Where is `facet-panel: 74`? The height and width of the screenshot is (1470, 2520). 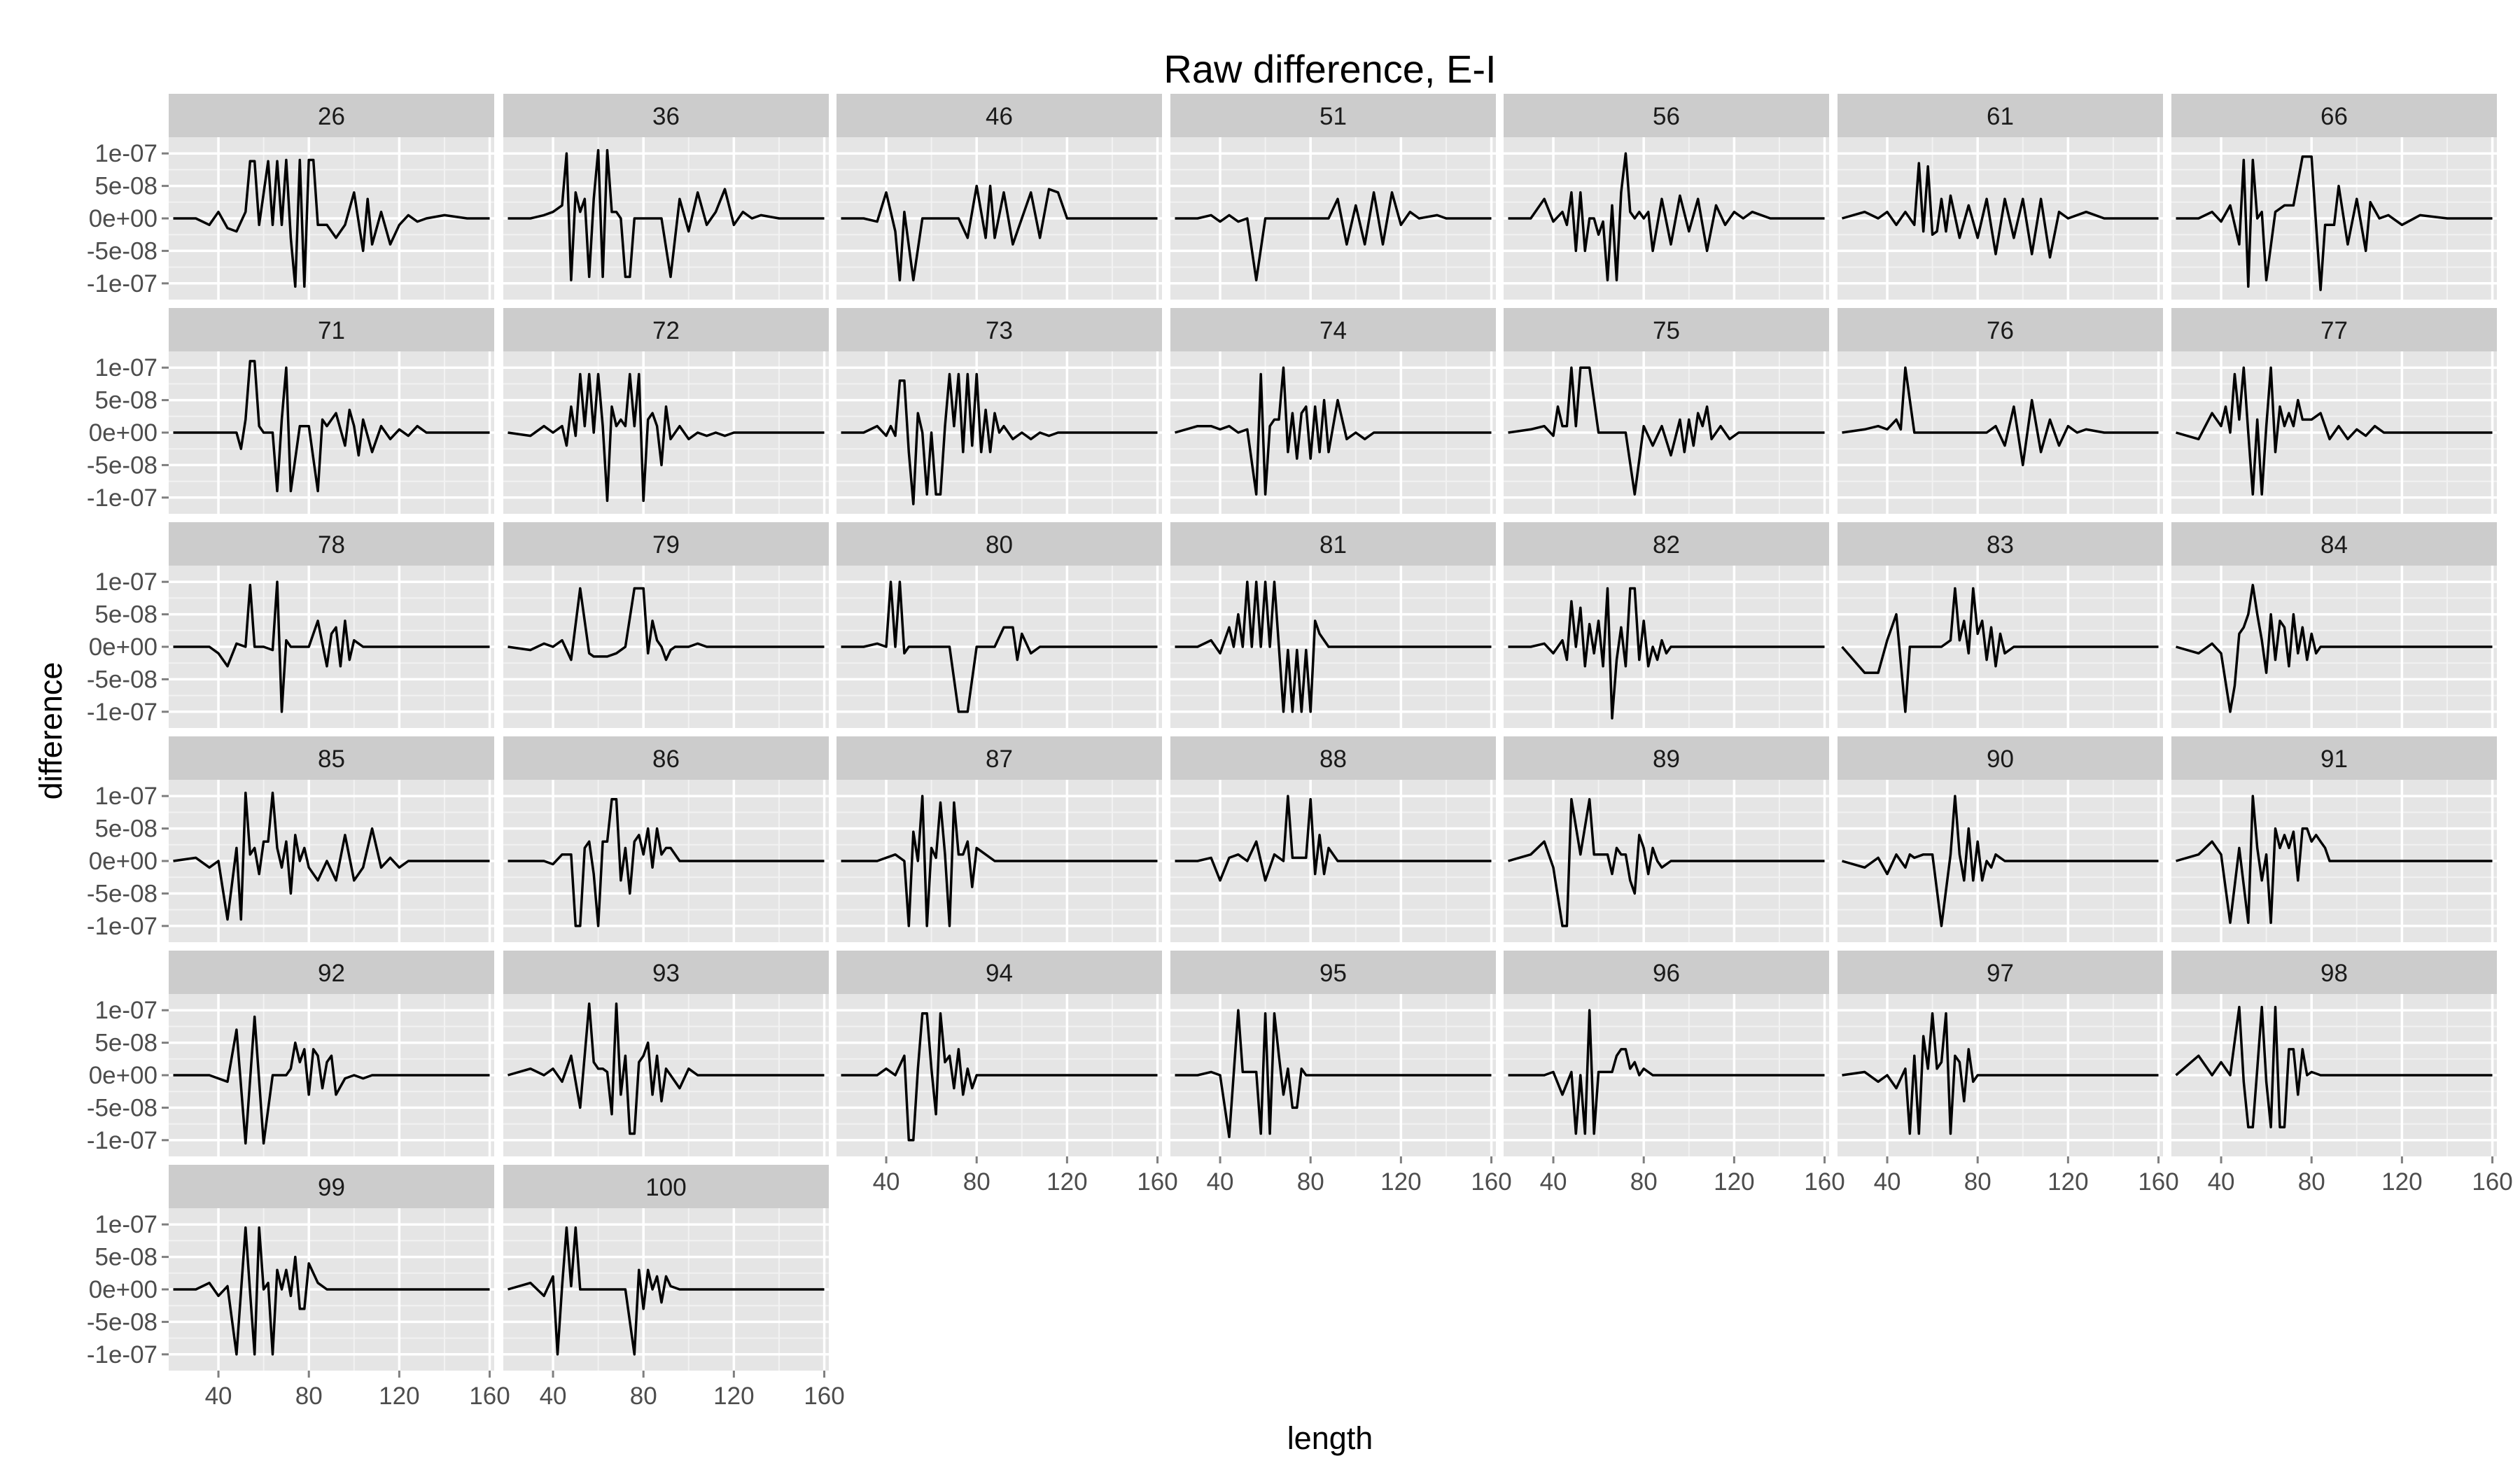 facet-panel: 74 is located at coordinates (1333, 411).